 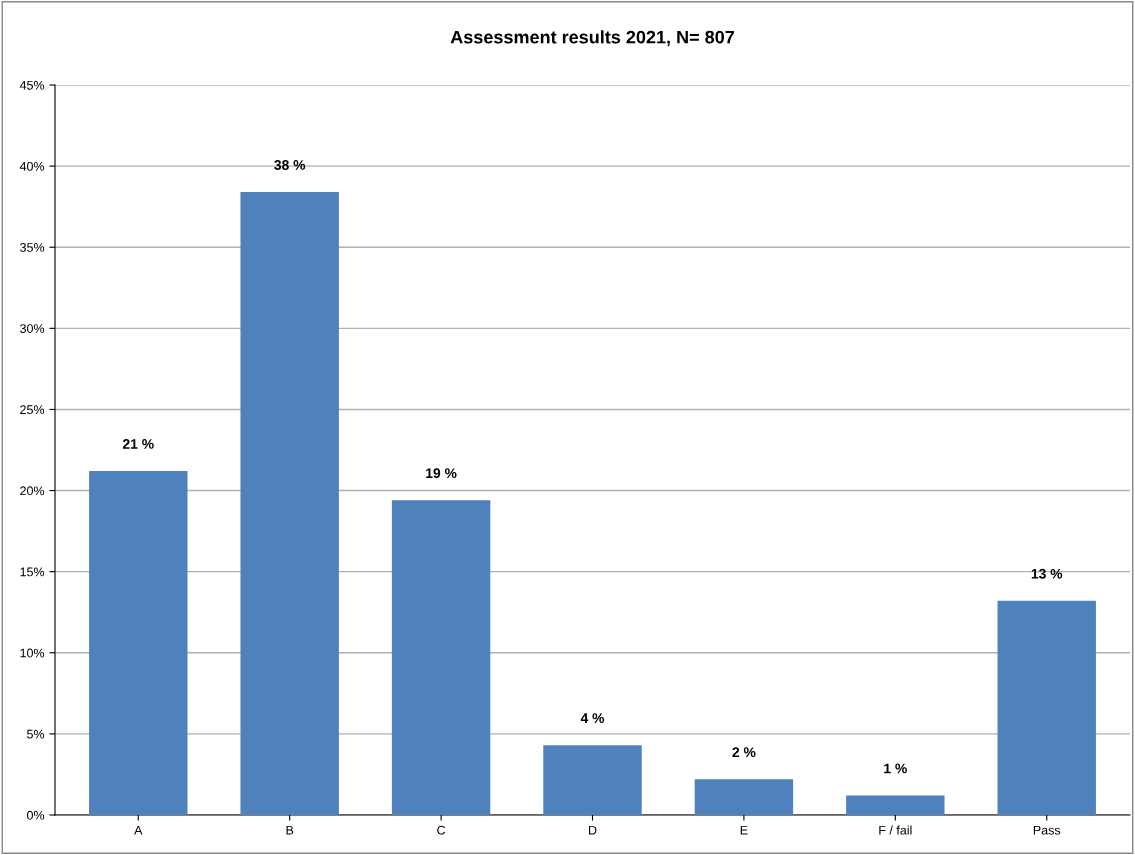 What do you see at coordinates (744, 830) in the screenshot?
I see `x-tick-label: E` at bounding box center [744, 830].